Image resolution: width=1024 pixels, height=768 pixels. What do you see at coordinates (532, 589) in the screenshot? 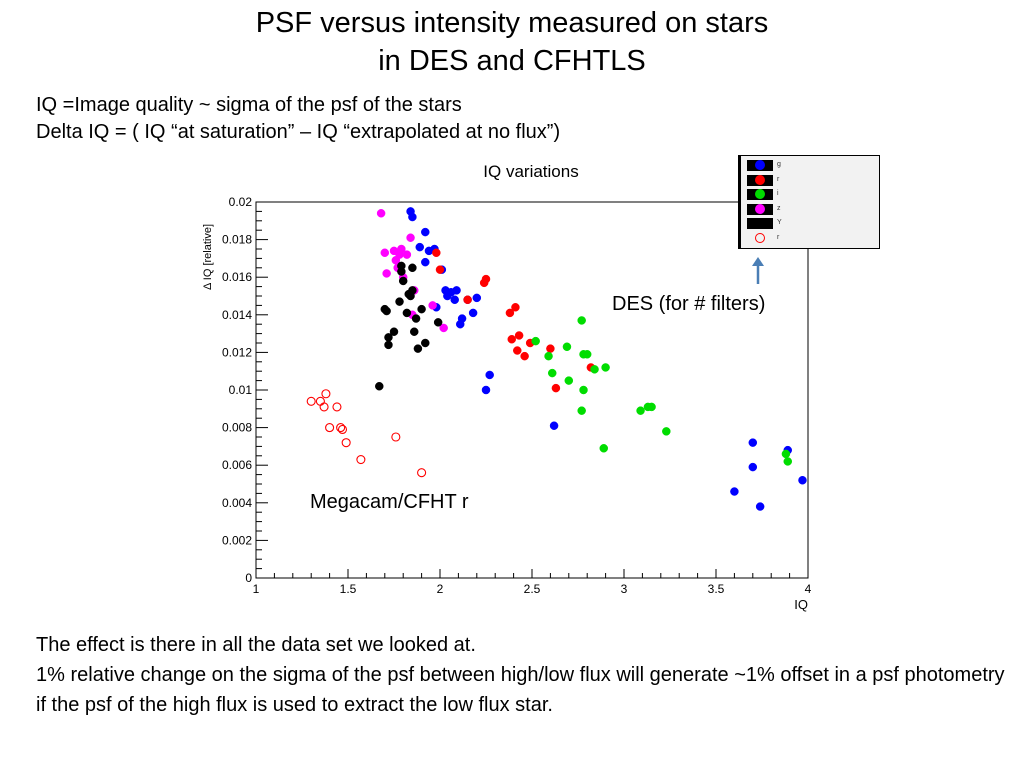
I see `x-tick-label: 2.5` at bounding box center [532, 589].